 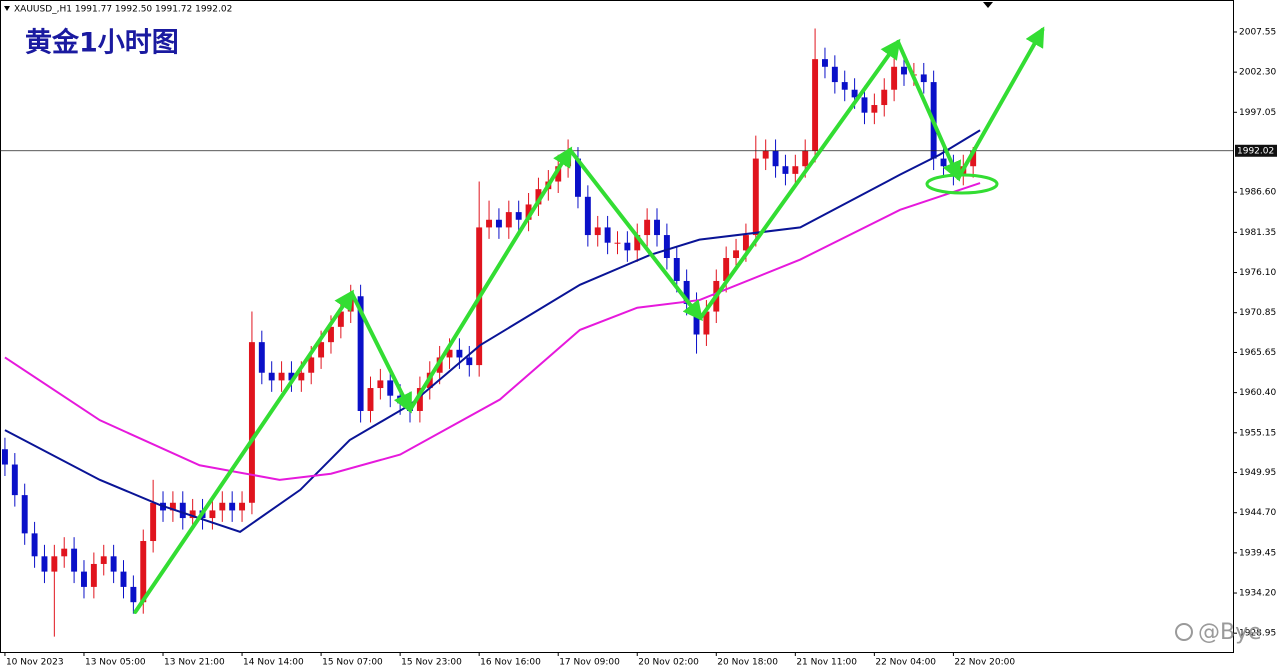 I want to click on y-tick-label: 1981.35, so click(x=1257, y=233).